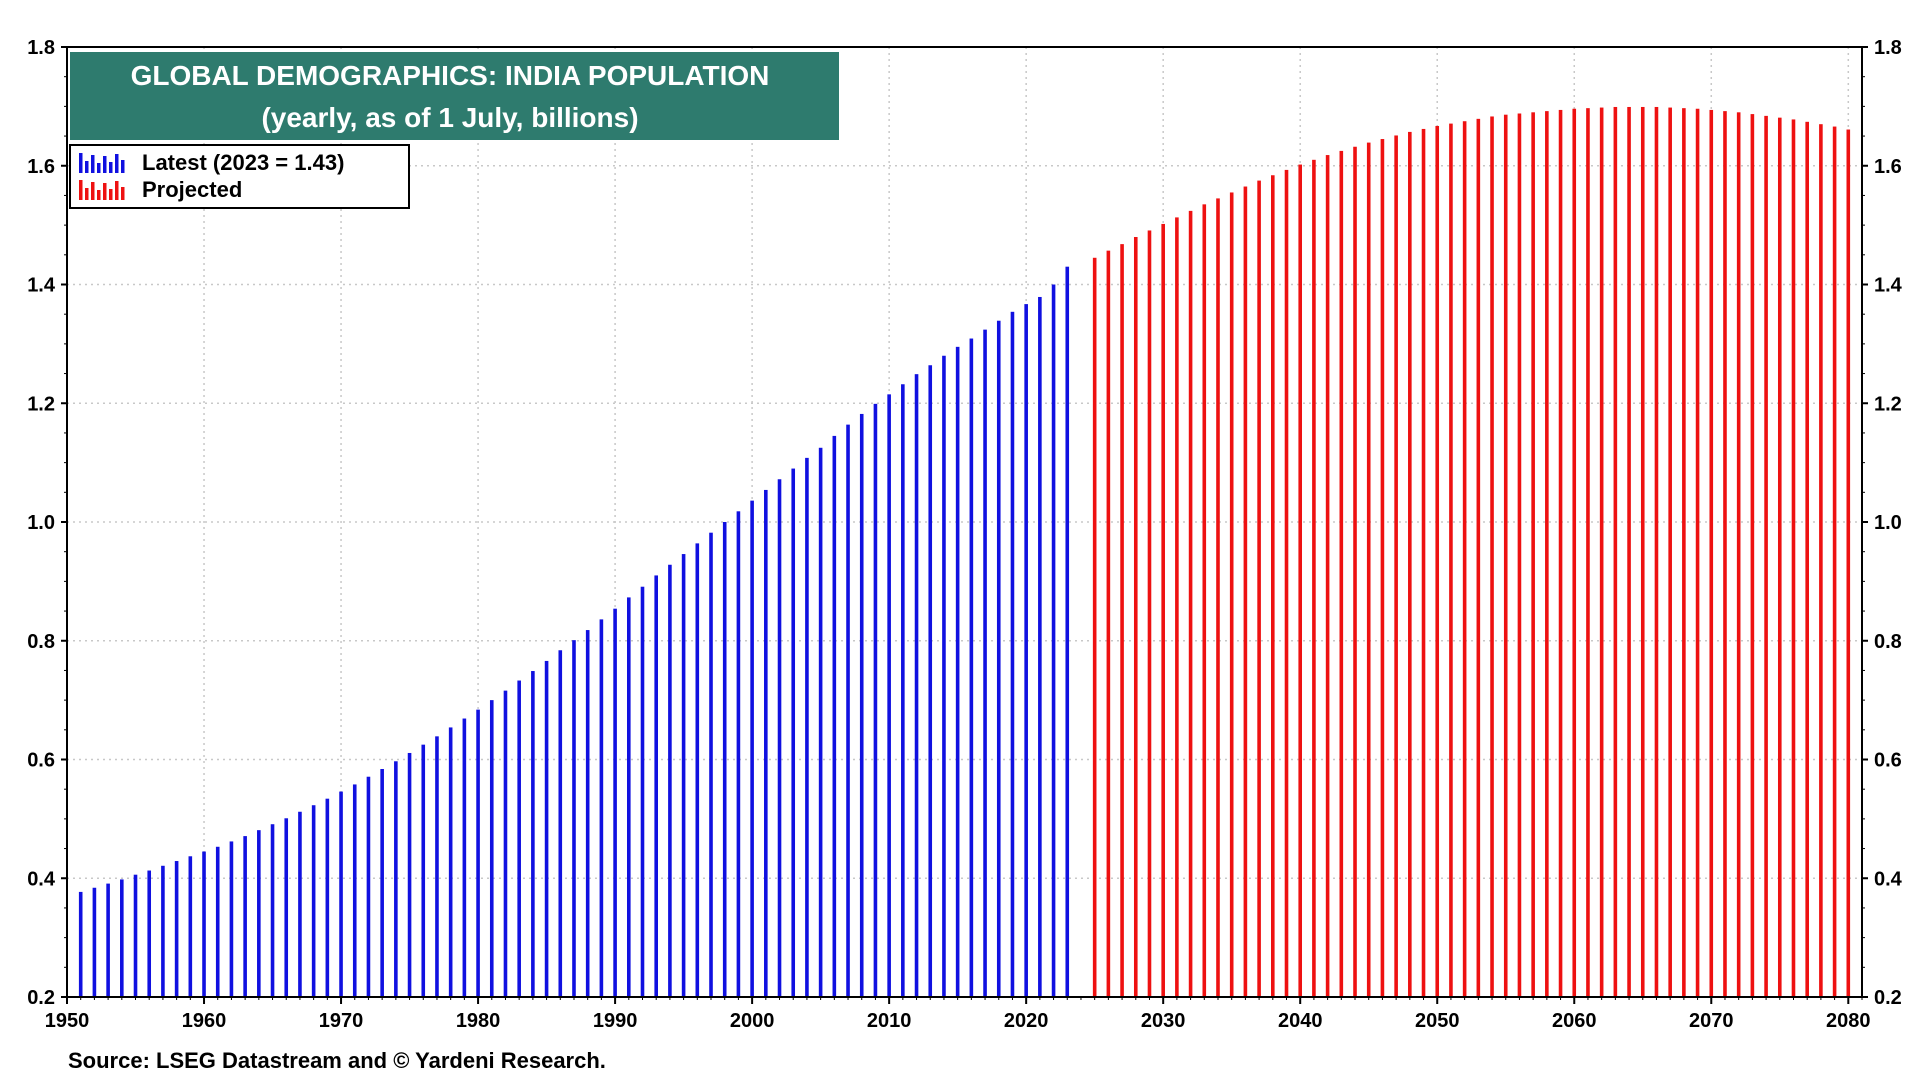 The height and width of the screenshot is (1080, 1920). I want to click on x-tick-label: 2050, so click(1437, 1021).